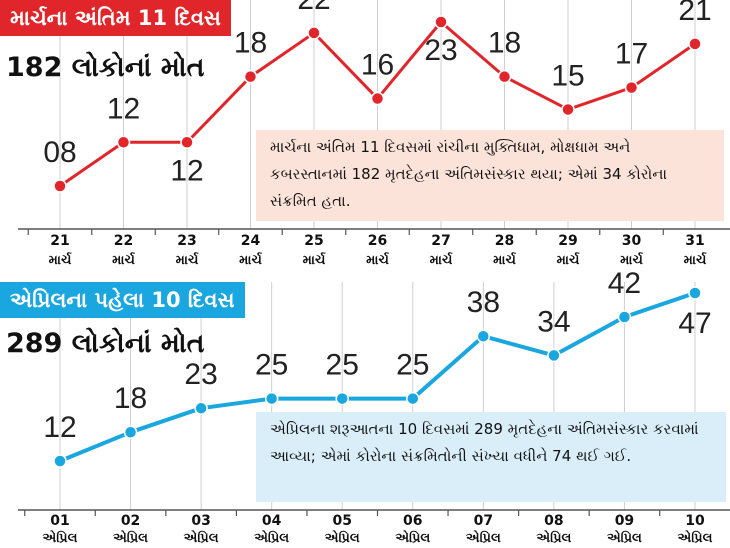 Image resolution: width=730 pixels, height=548 pixels. Describe the element at coordinates (122, 300) in the screenshot. I see `april-title: એપ્રિલના પહેલા 10 દિવસ` at that location.